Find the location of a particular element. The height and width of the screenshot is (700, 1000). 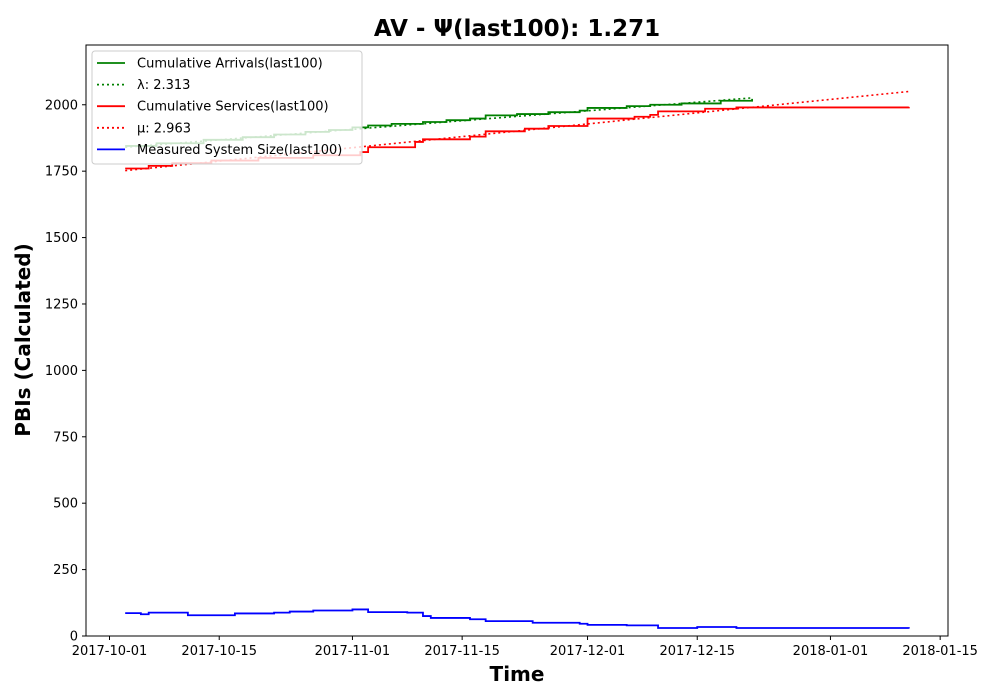

y-tick-label: 0 is located at coordinates (74, 637).